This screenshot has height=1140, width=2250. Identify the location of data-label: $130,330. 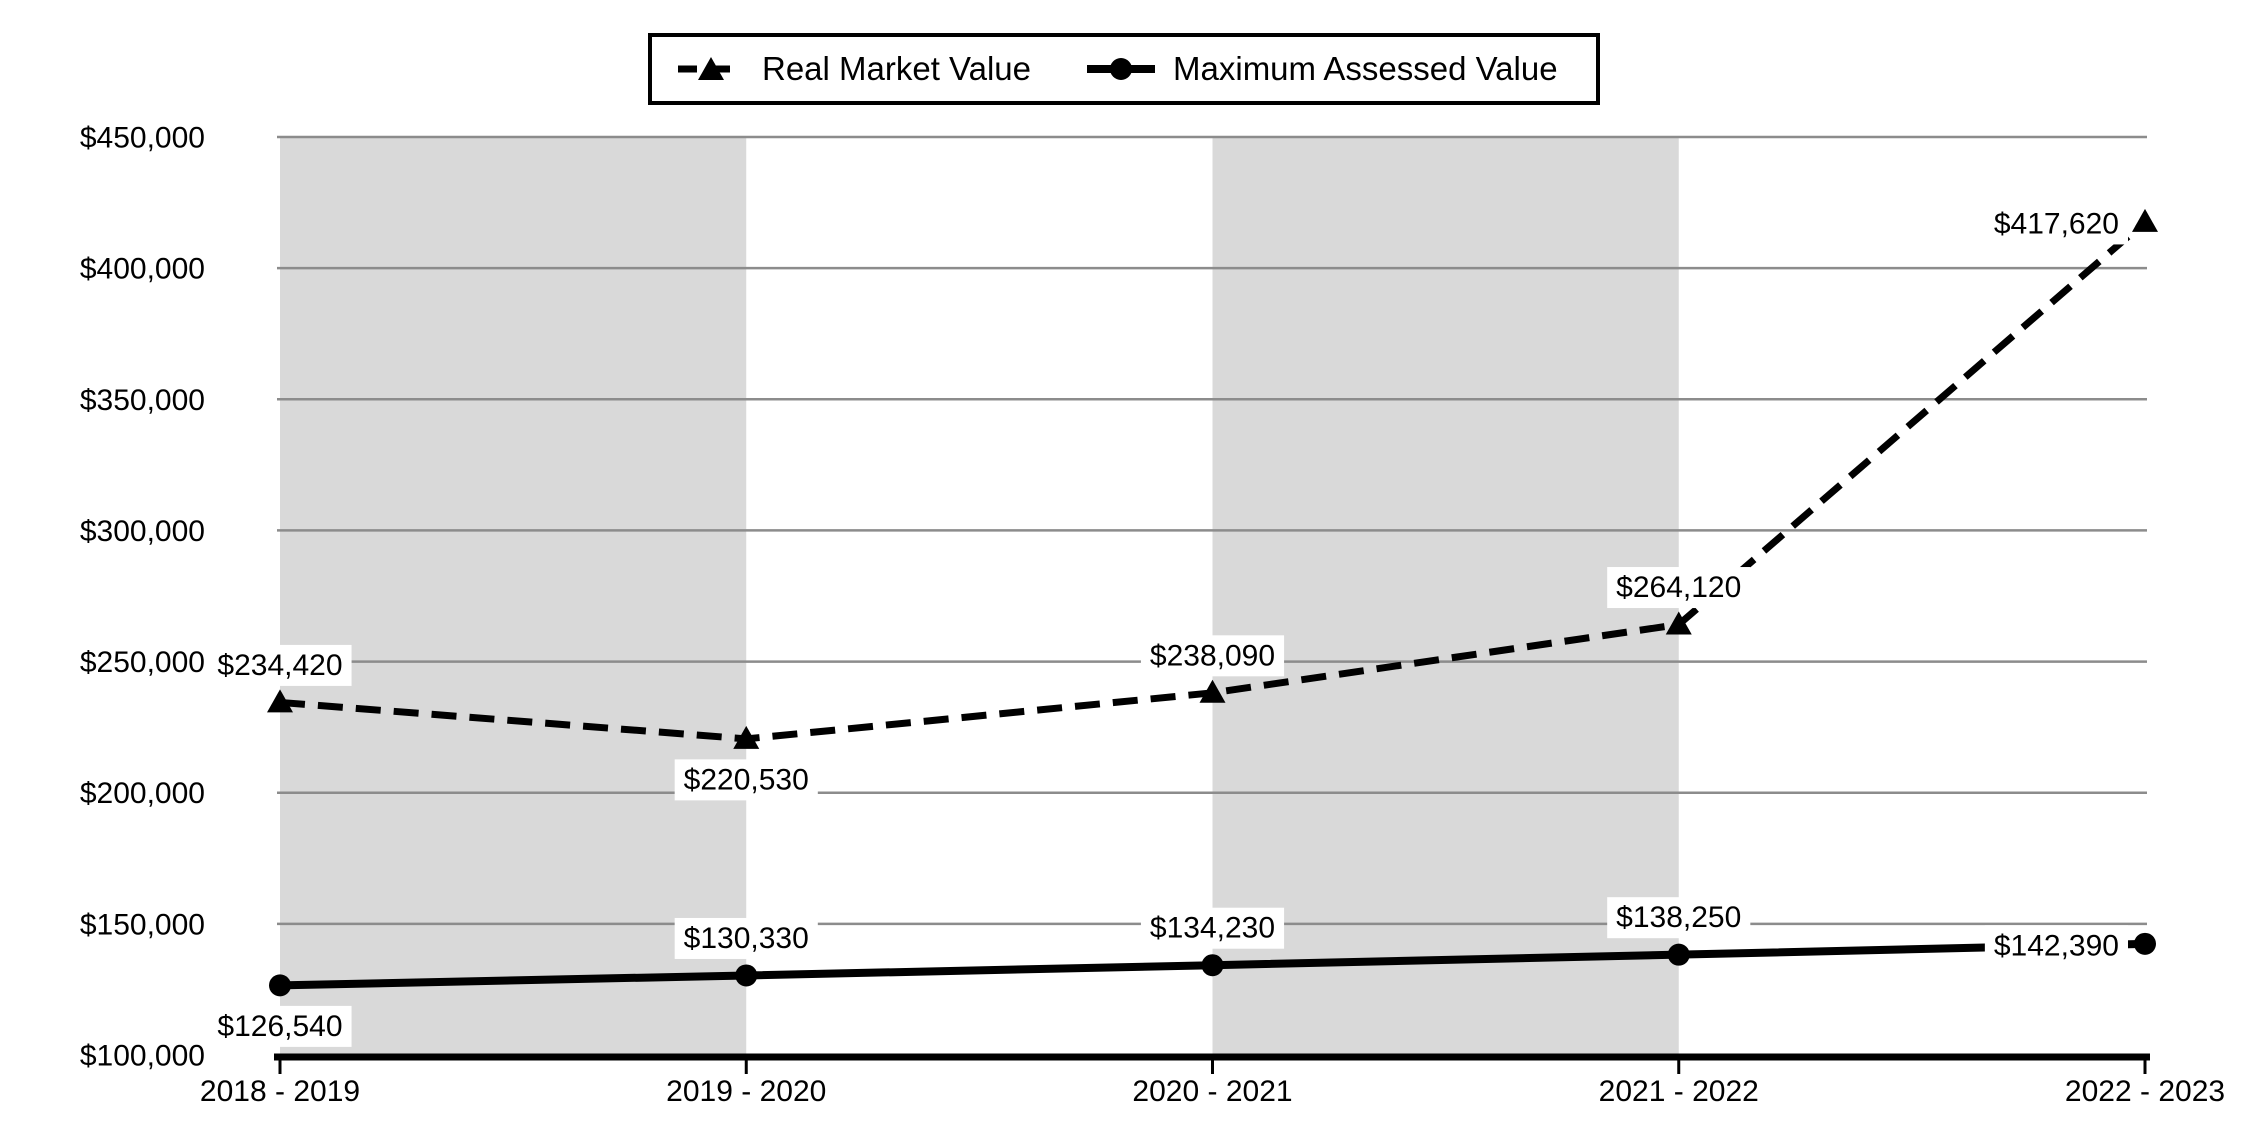
(746, 938).